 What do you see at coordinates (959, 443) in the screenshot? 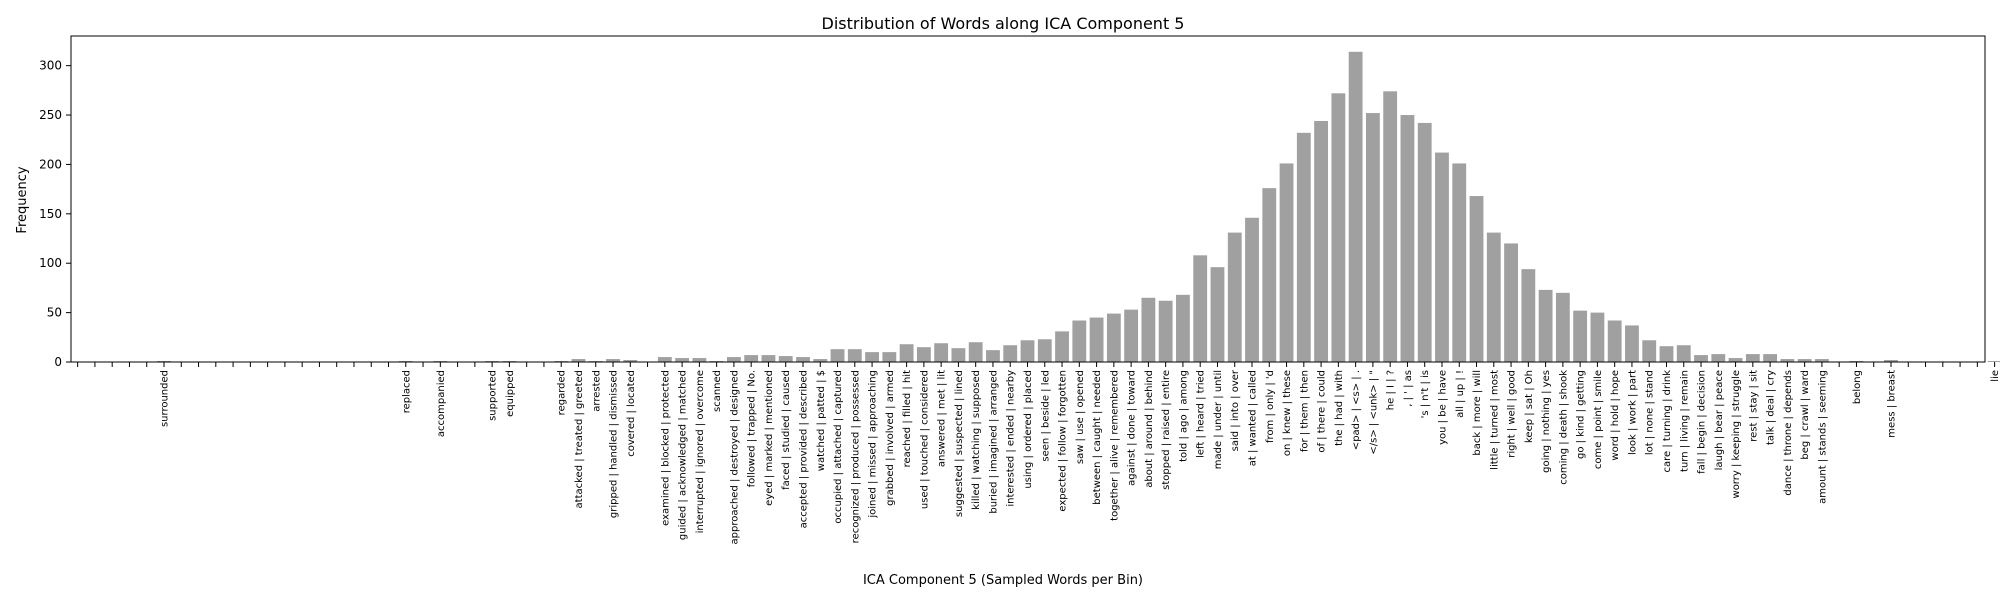
I see `x-tick-label: suggested | suspected | lined` at bounding box center [959, 443].